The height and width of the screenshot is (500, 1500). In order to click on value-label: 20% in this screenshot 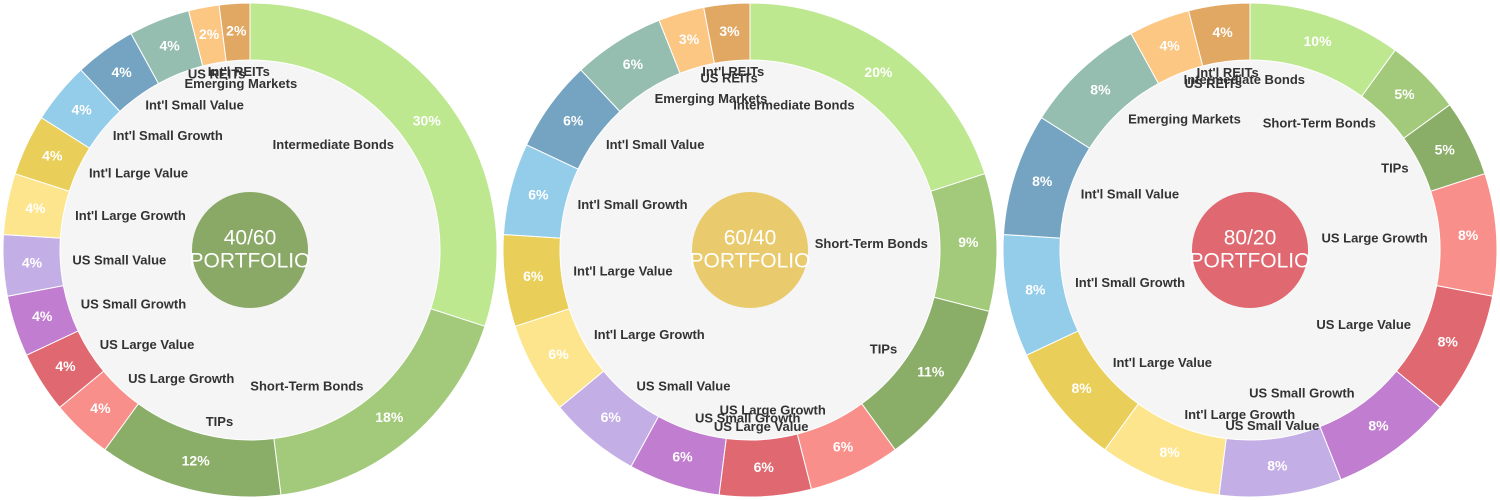, I will do `click(878, 72)`.